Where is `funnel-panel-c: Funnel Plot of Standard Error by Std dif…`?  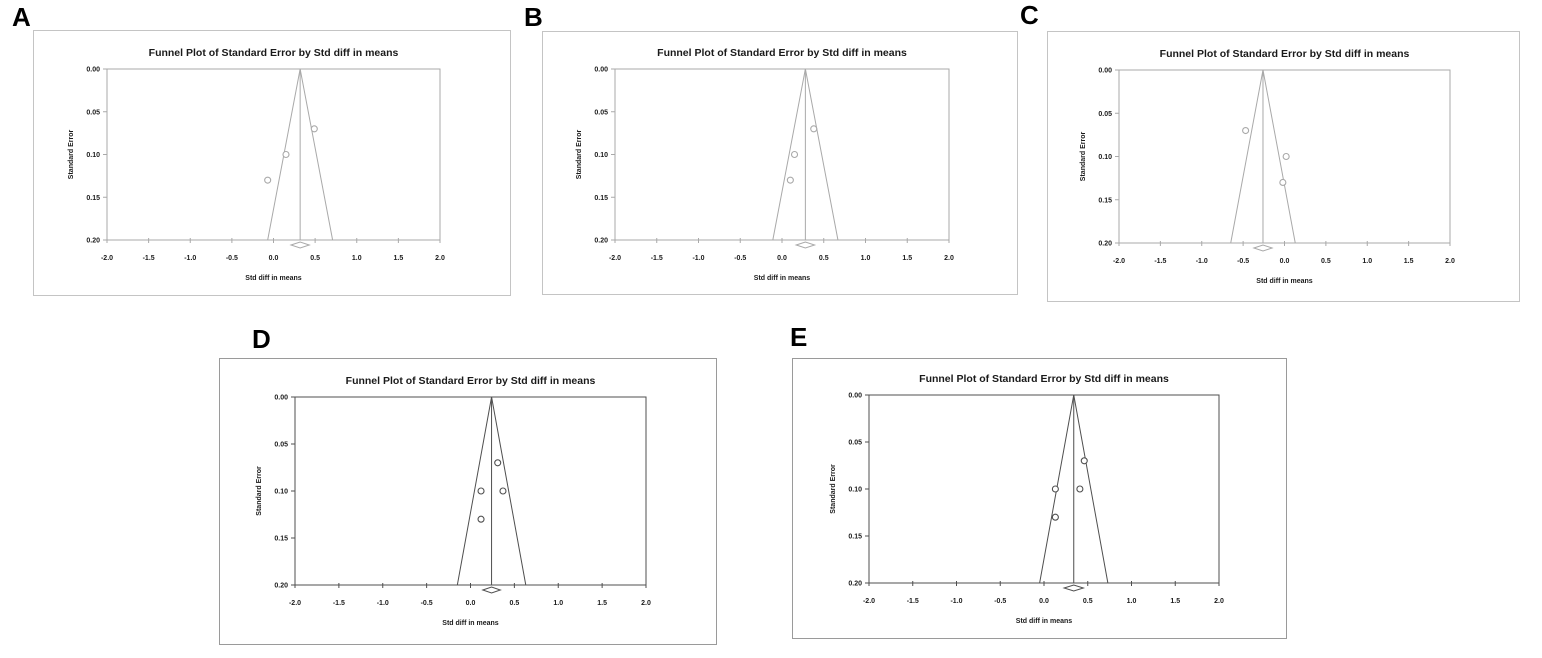
funnel-panel-c: Funnel Plot of Standard Error by Std dif… is located at coordinates (1283, 166).